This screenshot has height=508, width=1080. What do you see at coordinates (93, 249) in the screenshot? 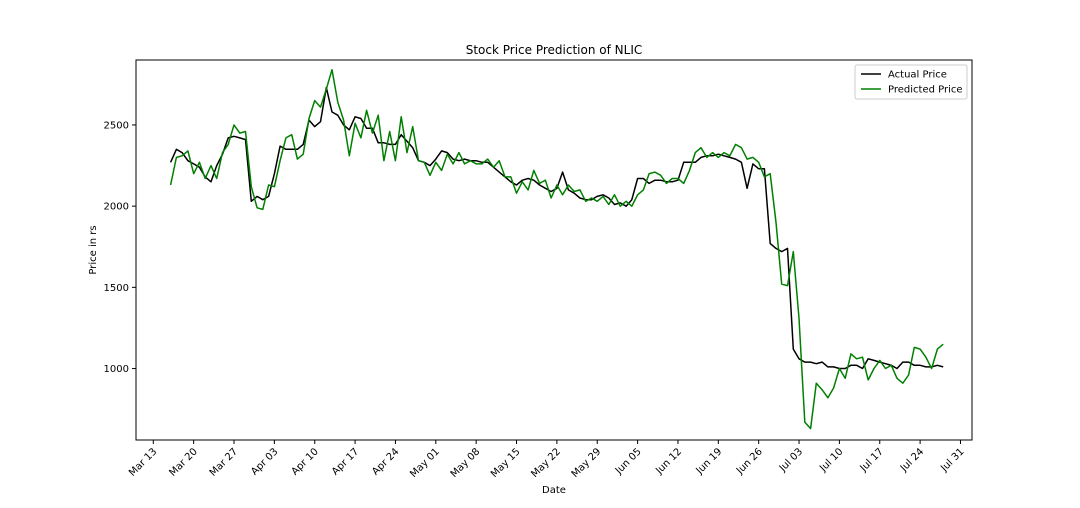
I see `y-axis-label: Price in rs` at bounding box center [93, 249].